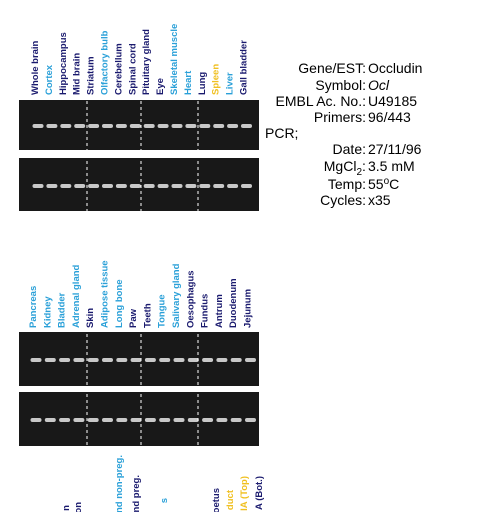 The image size is (479, 512). I want to click on info-value: Occludin, so click(395, 68).